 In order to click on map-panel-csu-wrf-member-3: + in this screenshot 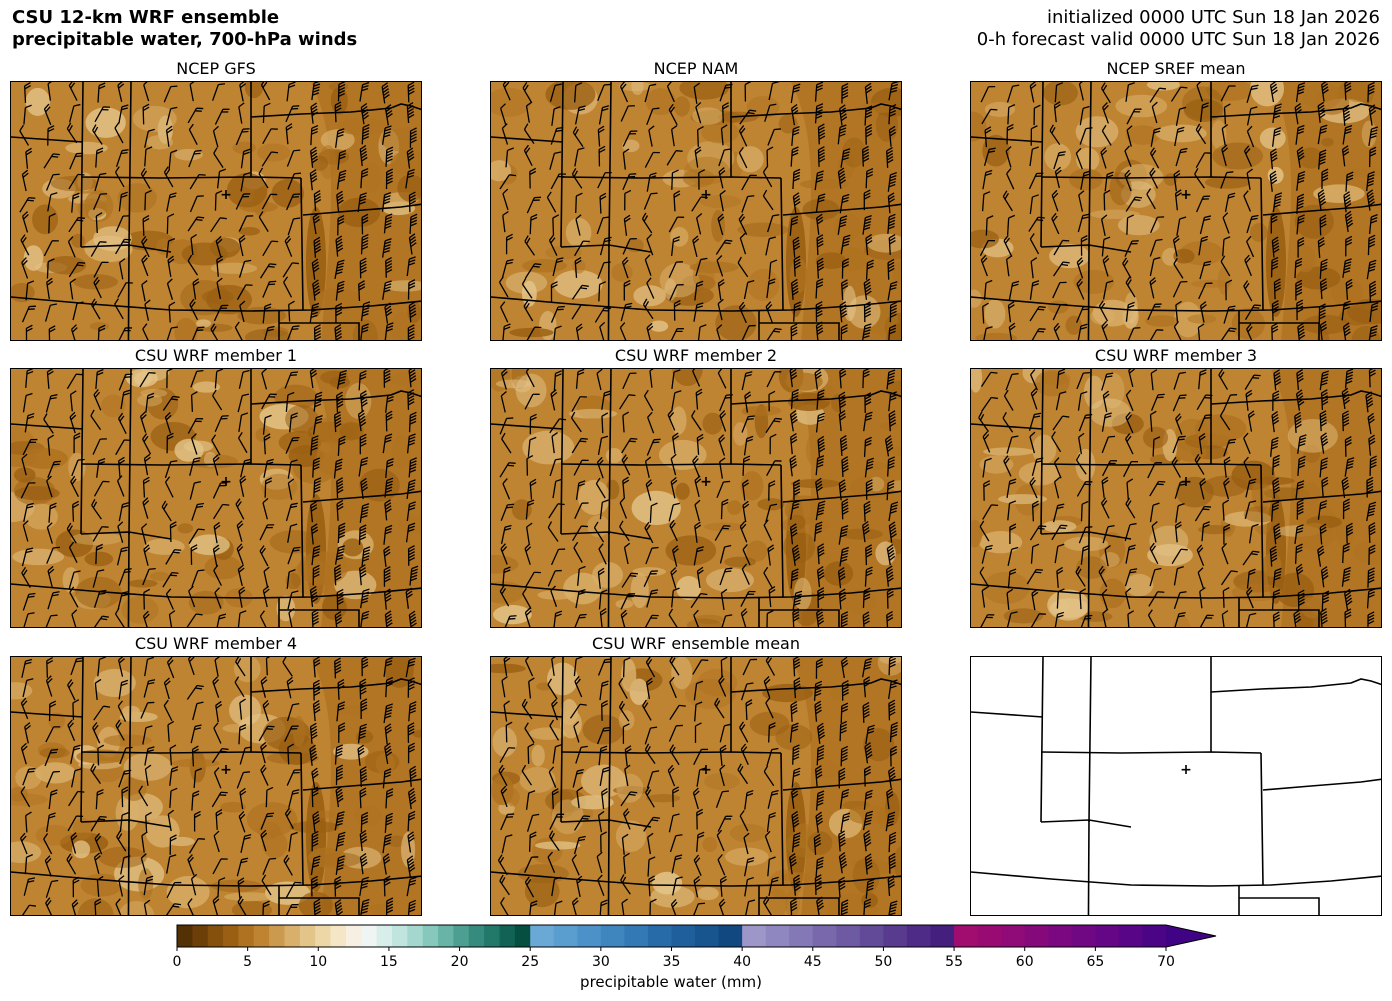, I will do `click(1176, 498)`.